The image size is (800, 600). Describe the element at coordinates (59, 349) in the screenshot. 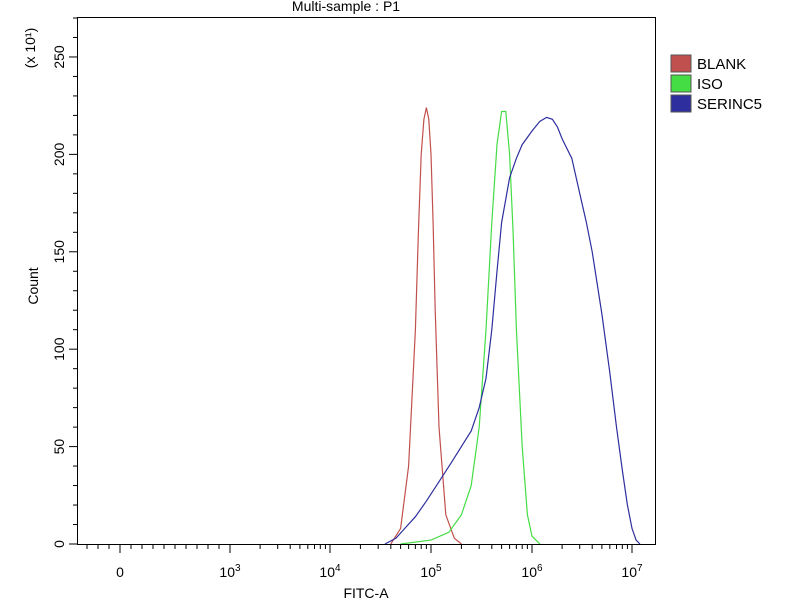

I see `y-tick-label: 100` at that location.